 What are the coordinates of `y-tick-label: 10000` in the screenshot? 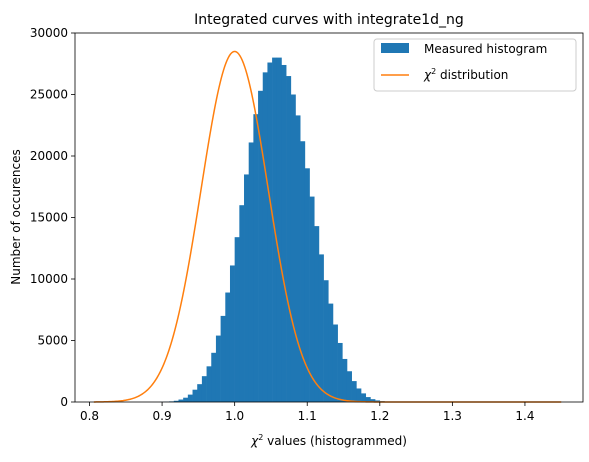 It's located at (49, 279).